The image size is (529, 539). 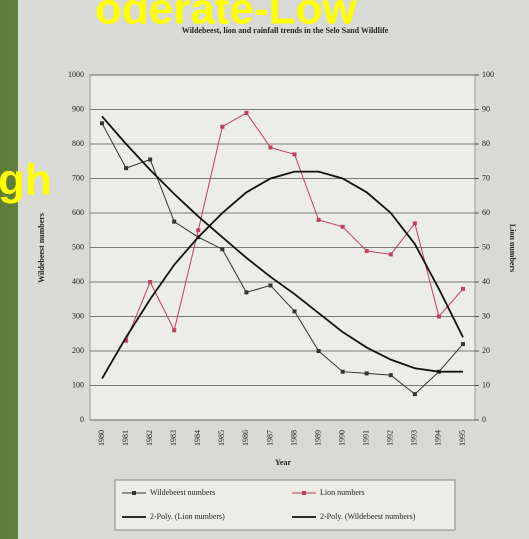 I want to click on y2-tick-label: 90, so click(x=486, y=108).